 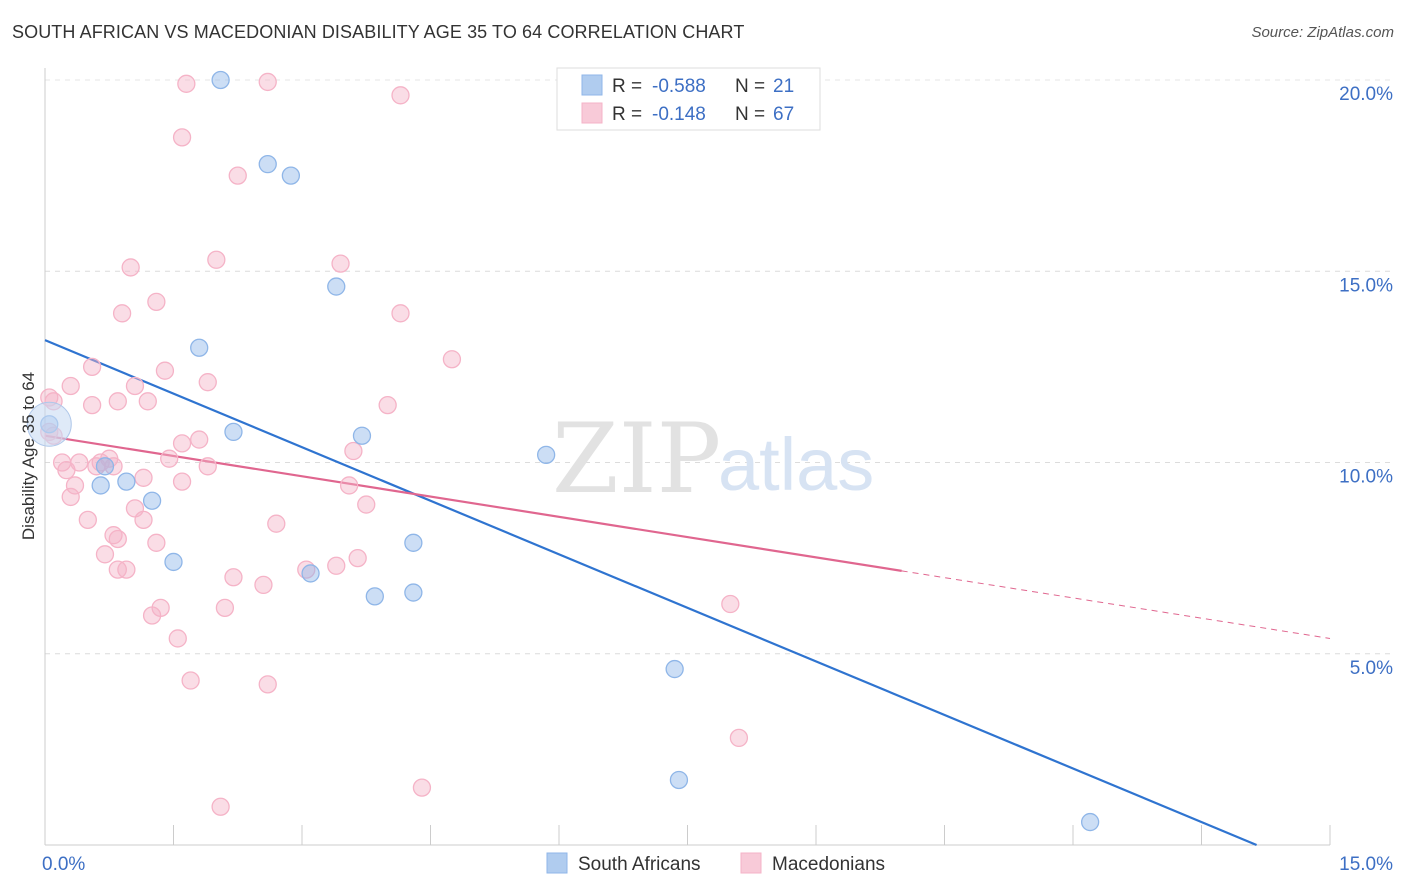 What do you see at coordinates (783, 86) in the screenshot?
I see `stats-n-value: 21` at bounding box center [783, 86].